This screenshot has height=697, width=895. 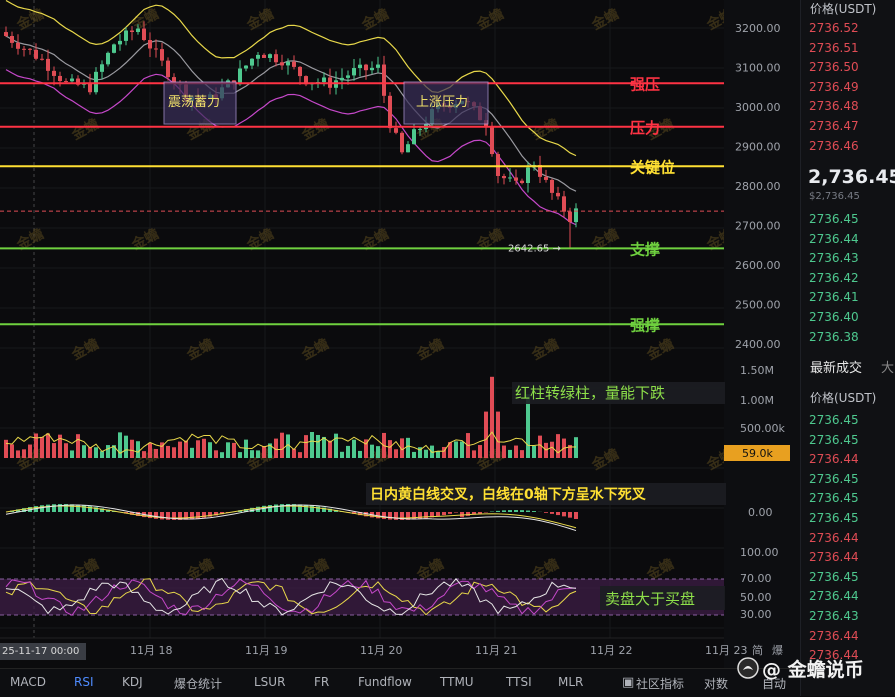 I want to click on tab-ttmu: TTMU, so click(x=457, y=682).